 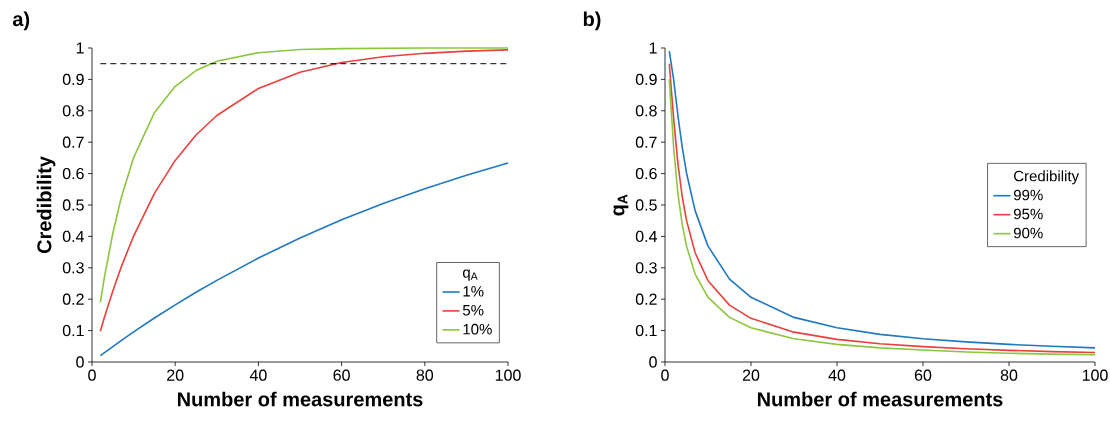 What do you see at coordinates (21, 21) in the screenshot?
I see `chart-title: a)` at bounding box center [21, 21].